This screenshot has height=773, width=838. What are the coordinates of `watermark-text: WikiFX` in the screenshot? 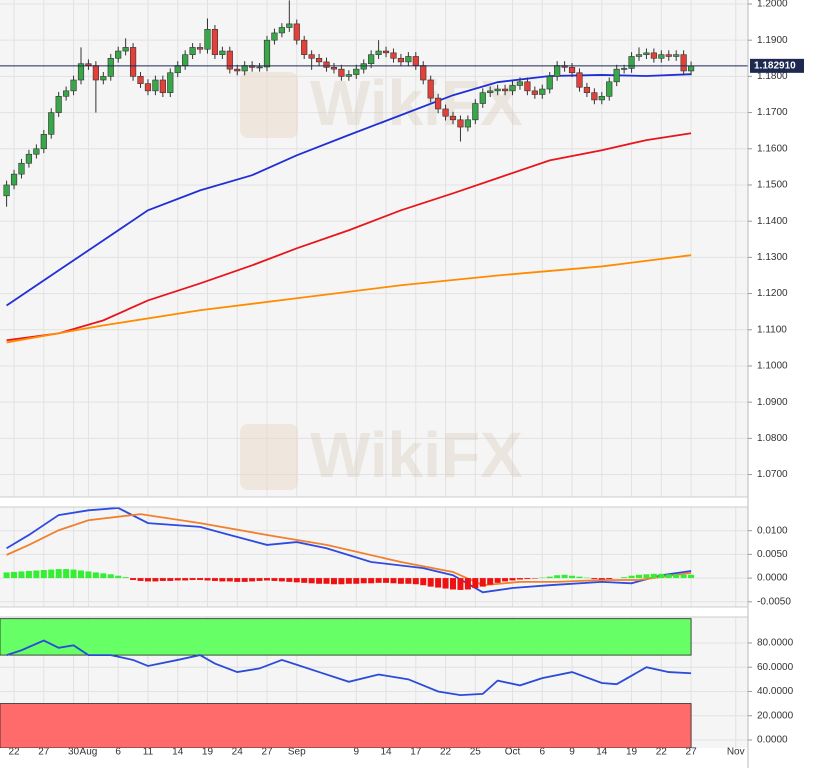 It's located at (416, 455).